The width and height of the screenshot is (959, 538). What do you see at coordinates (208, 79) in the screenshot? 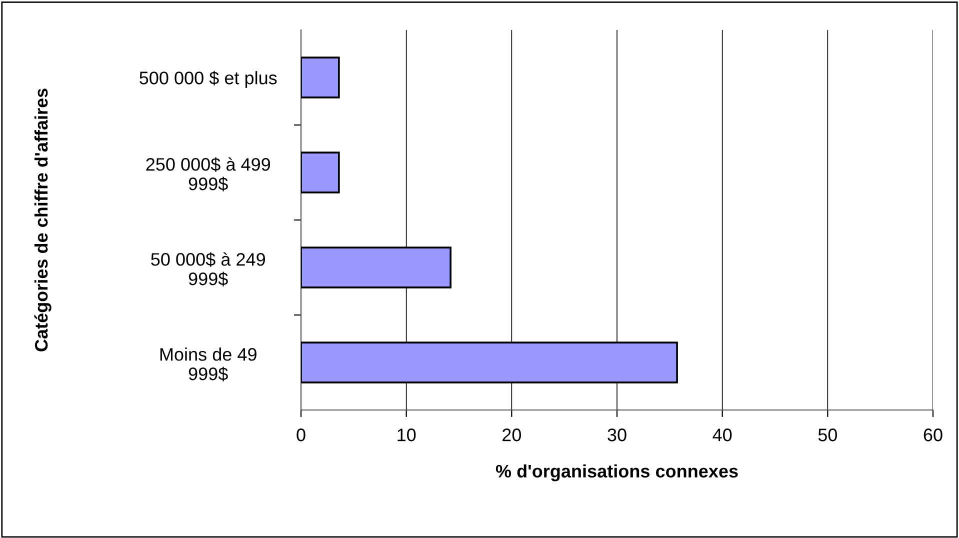
I see `y-tick-label: 500 000 $ et plus` at bounding box center [208, 79].